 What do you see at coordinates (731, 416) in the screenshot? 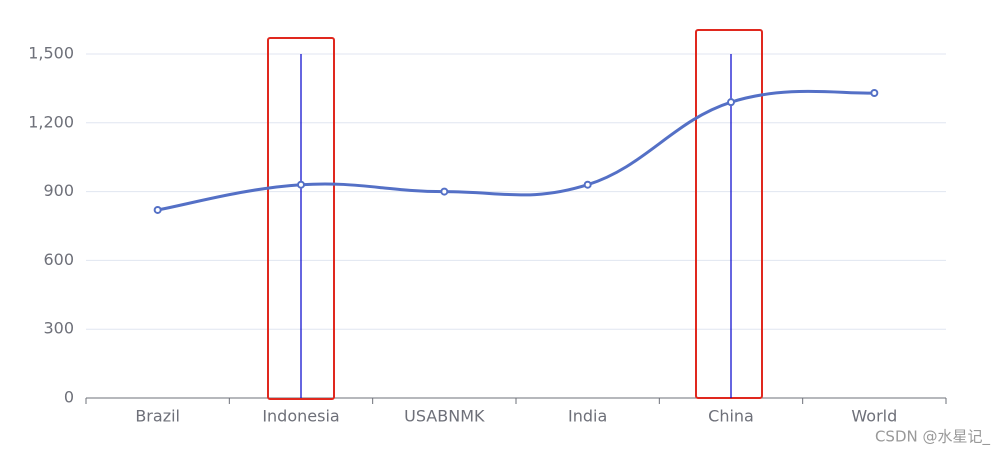
I see `x-tick-label: China` at bounding box center [731, 416].